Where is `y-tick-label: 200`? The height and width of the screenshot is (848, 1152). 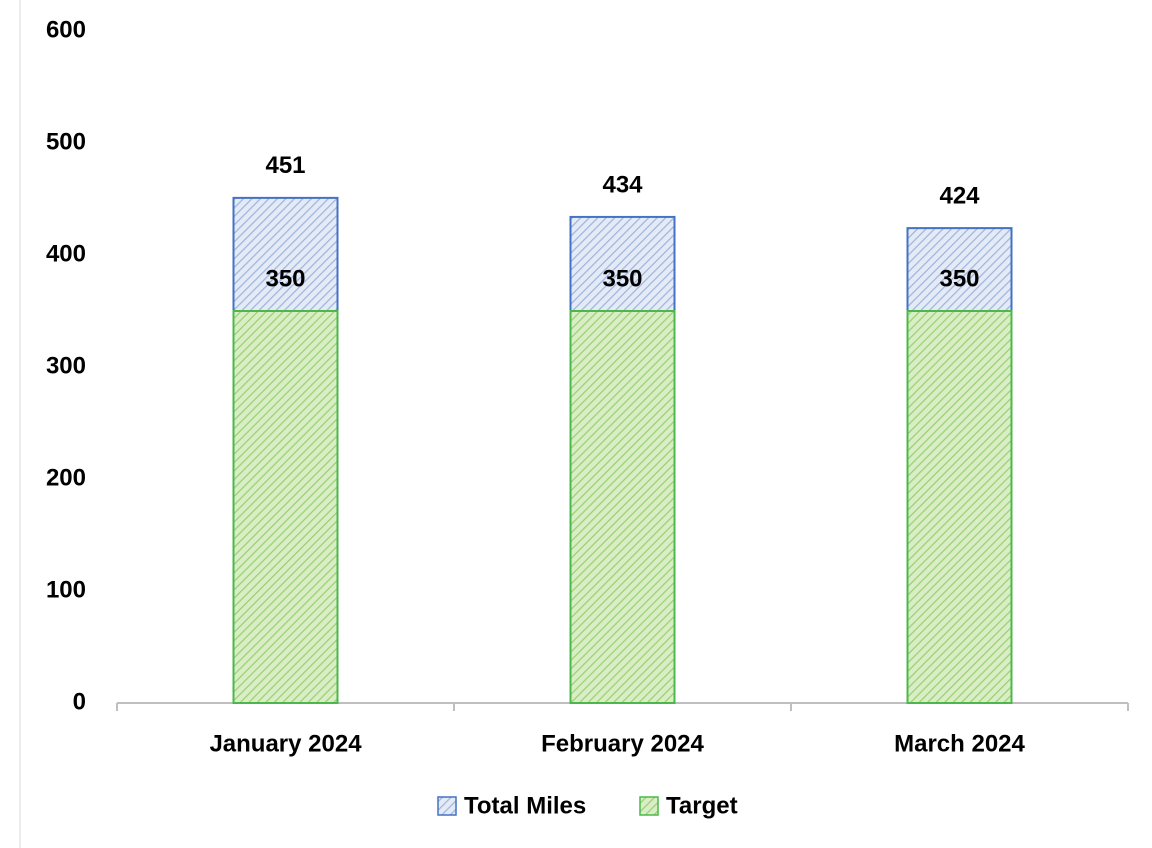
y-tick-label: 200 is located at coordinates (66, 477).